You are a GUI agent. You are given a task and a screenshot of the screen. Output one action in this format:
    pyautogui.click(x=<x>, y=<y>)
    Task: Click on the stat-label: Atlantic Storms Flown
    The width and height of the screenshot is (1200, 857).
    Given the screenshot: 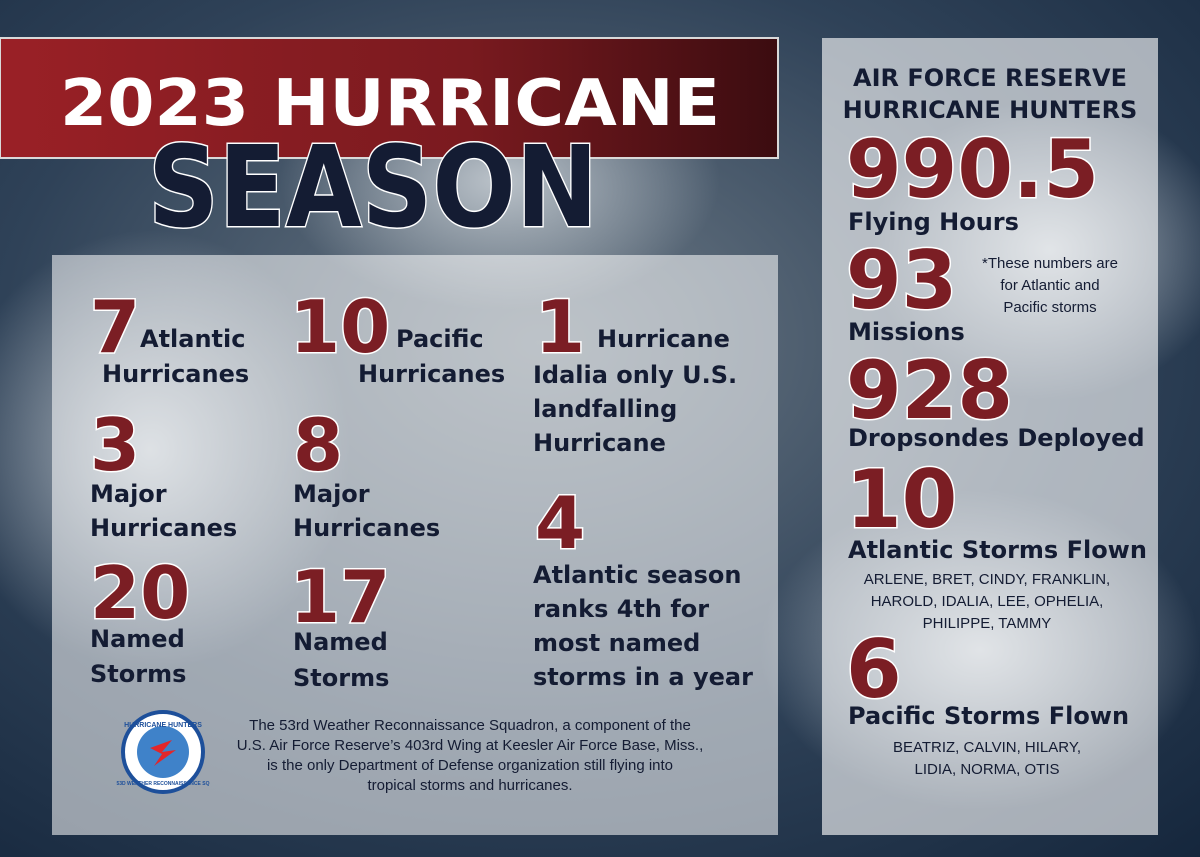 What is the action you would take?
    pyautogui.click(x=997, y=550)
    